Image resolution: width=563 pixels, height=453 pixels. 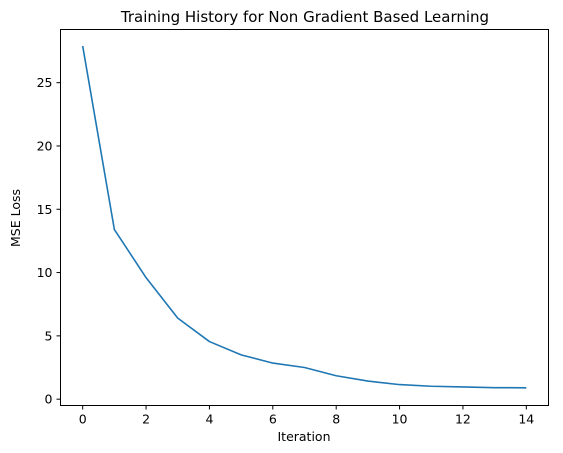 What do you see at coordinates (45, 145) in the screenshot?
I see `y-tick-label: 20` at bounding box center [45, 145].